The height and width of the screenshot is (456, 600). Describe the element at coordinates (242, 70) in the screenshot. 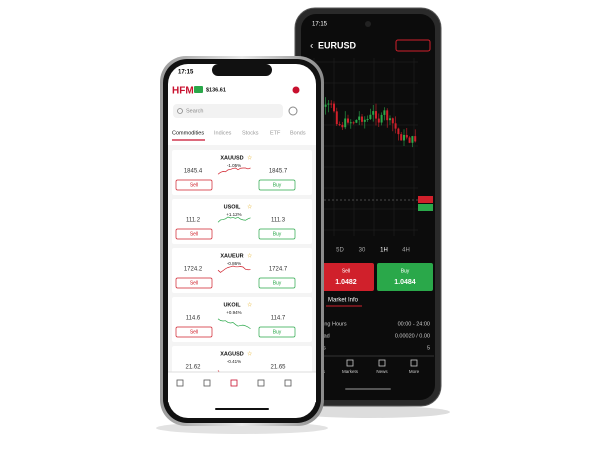

I see `notch` at that location.